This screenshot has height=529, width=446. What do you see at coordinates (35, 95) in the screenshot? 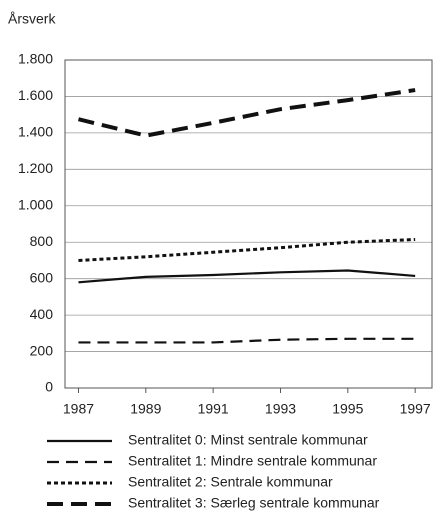
I see `y-tick-label: 1.600` at bounding box center [35, 95].